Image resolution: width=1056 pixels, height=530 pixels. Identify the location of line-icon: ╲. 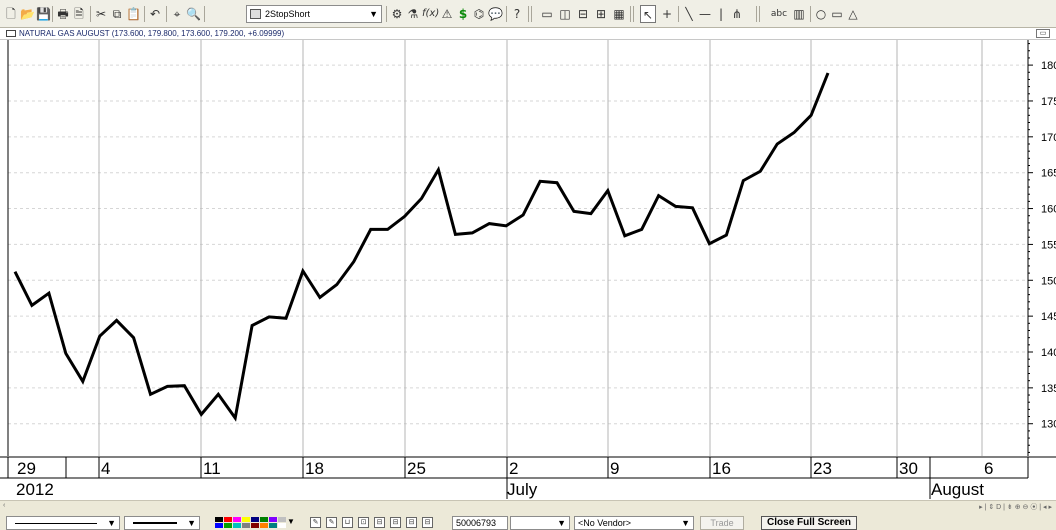
(689, 14).